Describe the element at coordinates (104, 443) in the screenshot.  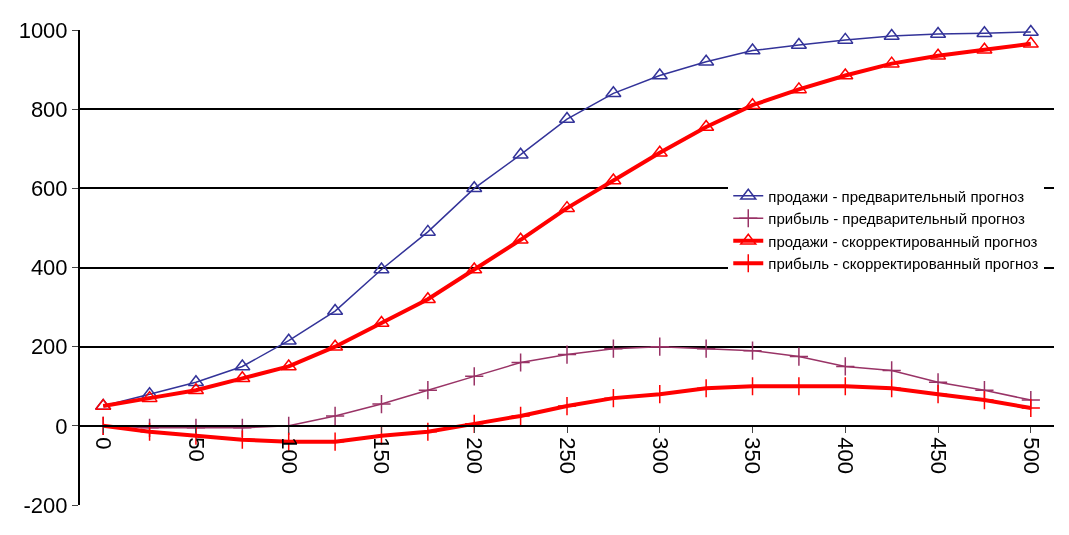
I see `x-tick-label: 0` at that location.